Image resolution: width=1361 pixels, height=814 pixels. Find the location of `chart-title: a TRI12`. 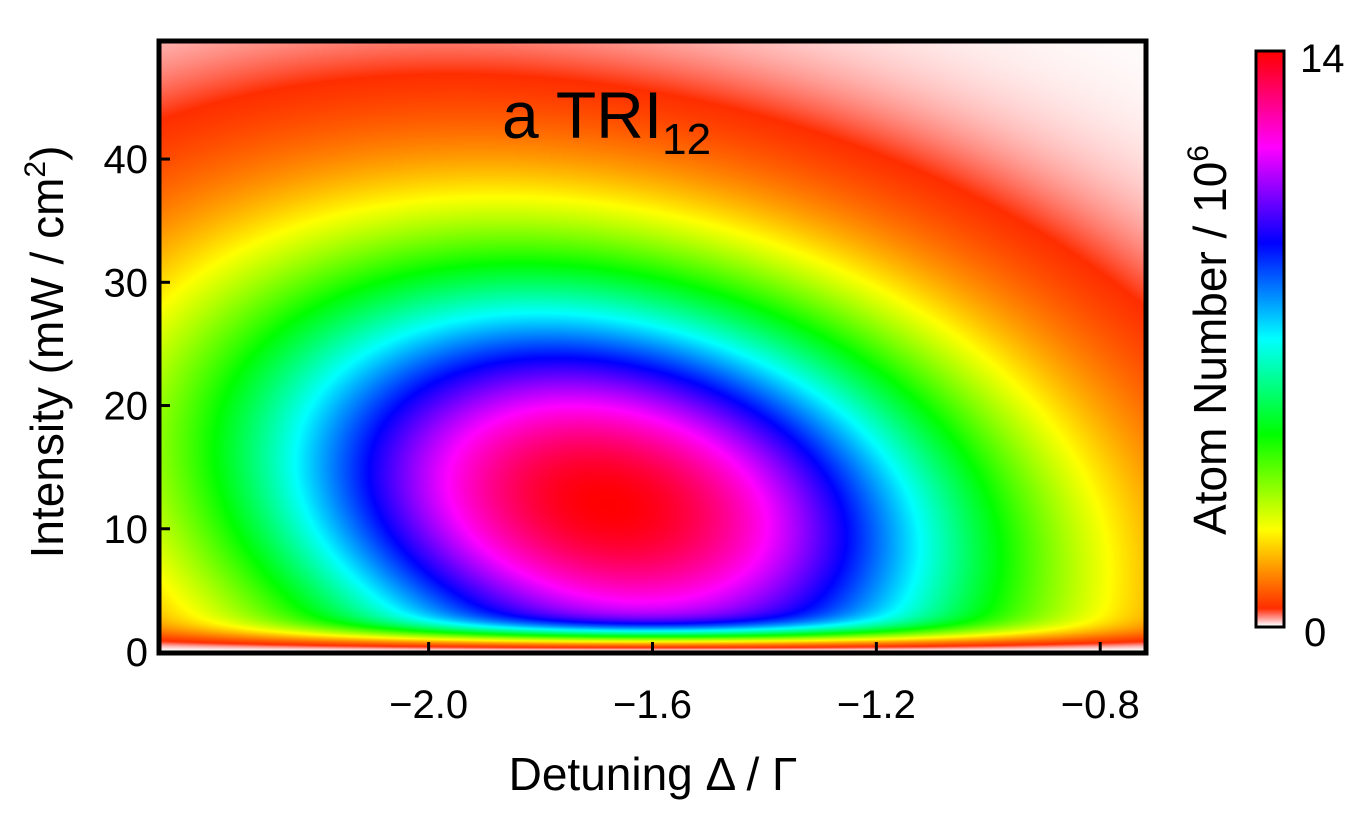

chart-title: a TRI12 is located at coordinates (606, 121).